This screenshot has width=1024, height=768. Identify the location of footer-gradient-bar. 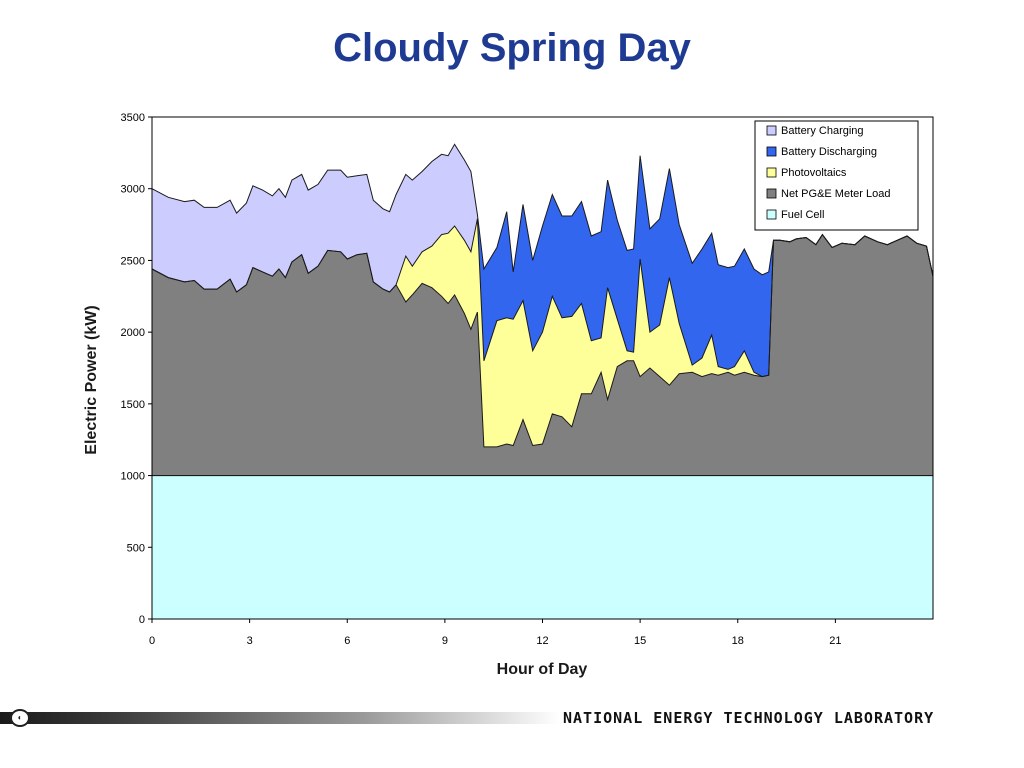
(280, 718).